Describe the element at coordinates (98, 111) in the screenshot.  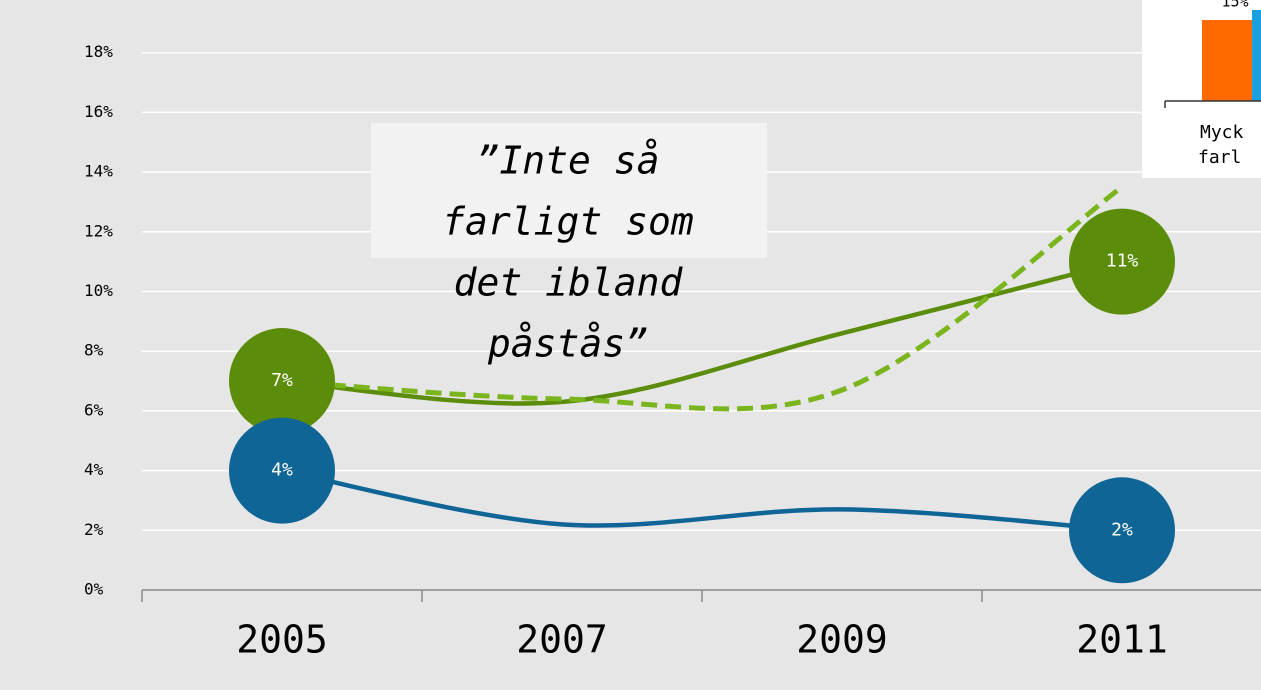
I see `y-tick-label: 16%` at that location.